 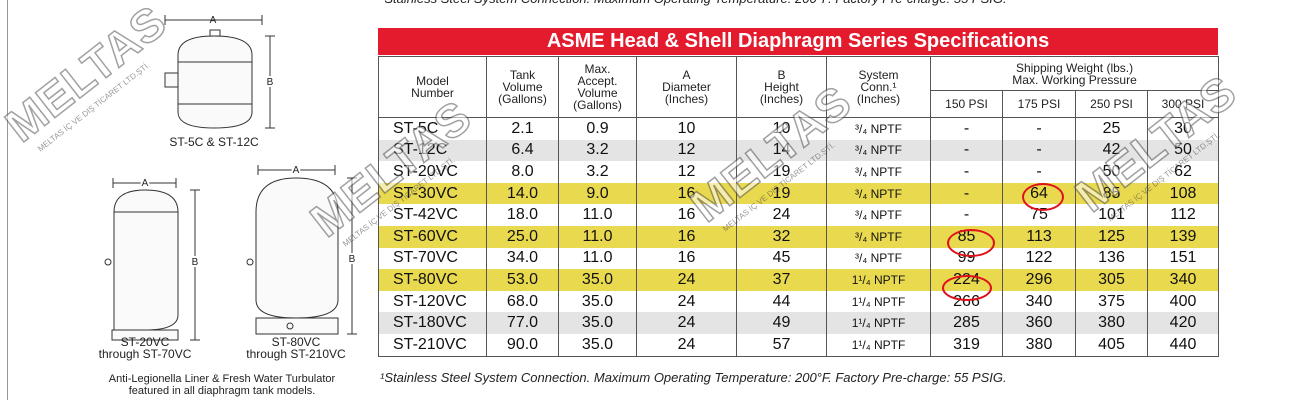 I want to click on table-cell: 53.0, so click(x=522, y=280).